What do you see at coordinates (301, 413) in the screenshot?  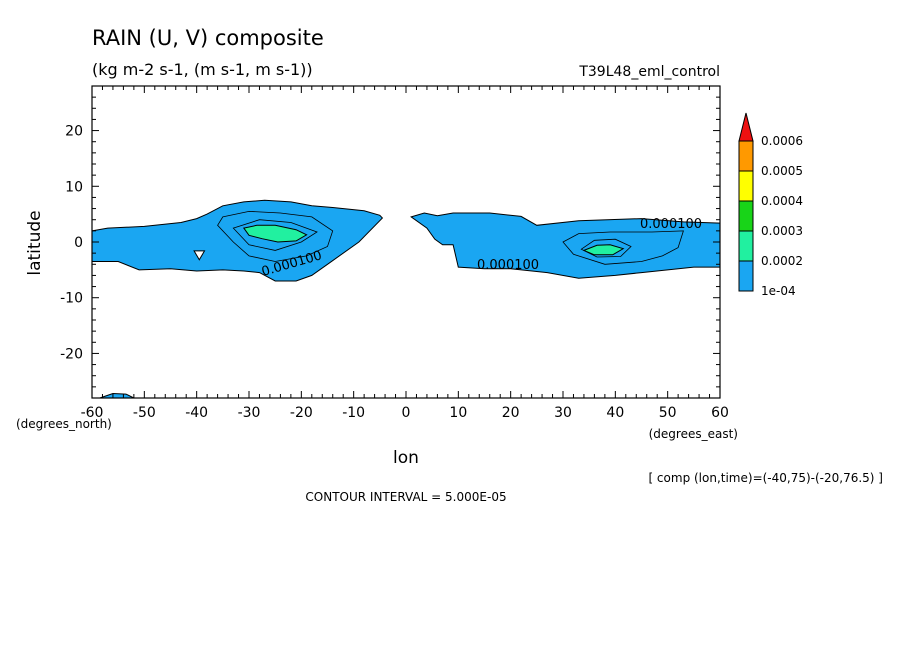 I see `x-tick-label: -20` at bounding box center [301, 413].